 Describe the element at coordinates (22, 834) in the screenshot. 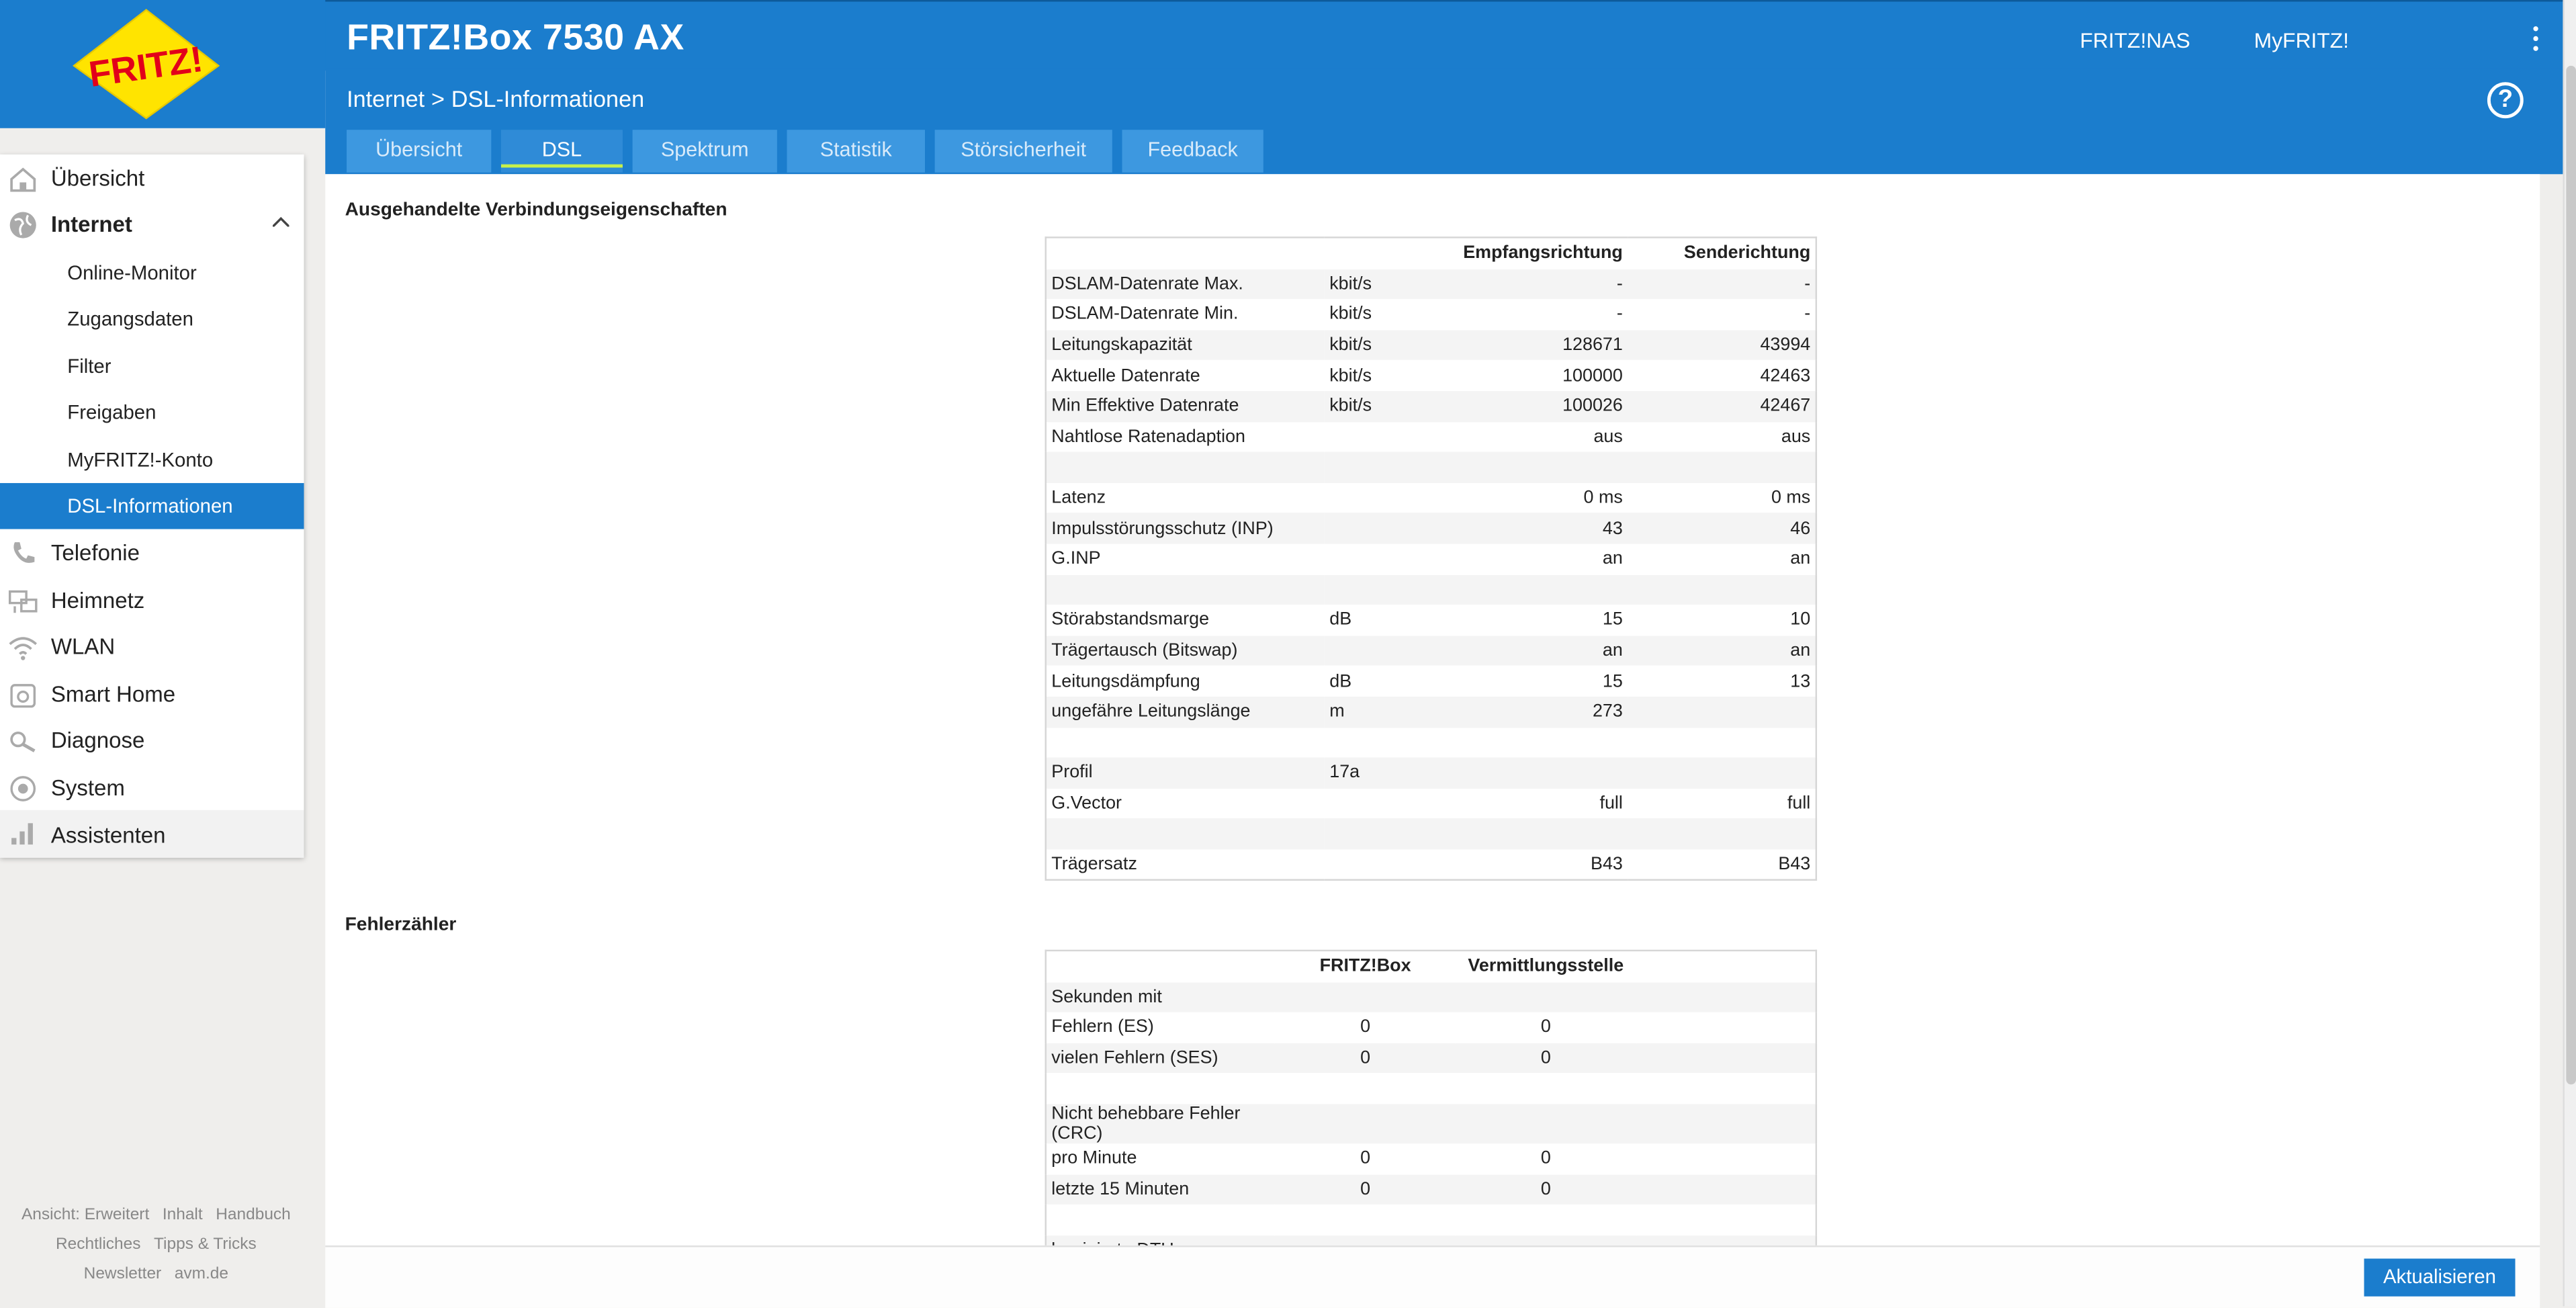

I see `wizard-icon` at that location.